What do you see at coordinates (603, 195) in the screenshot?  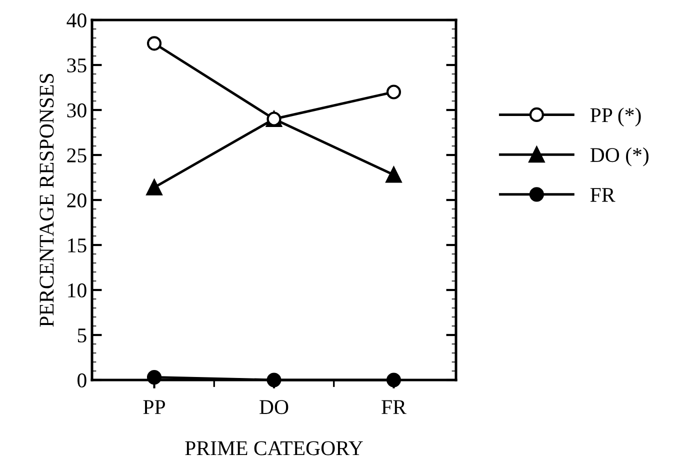 I see `legend-label: FR` at bounding box center [603, 195].